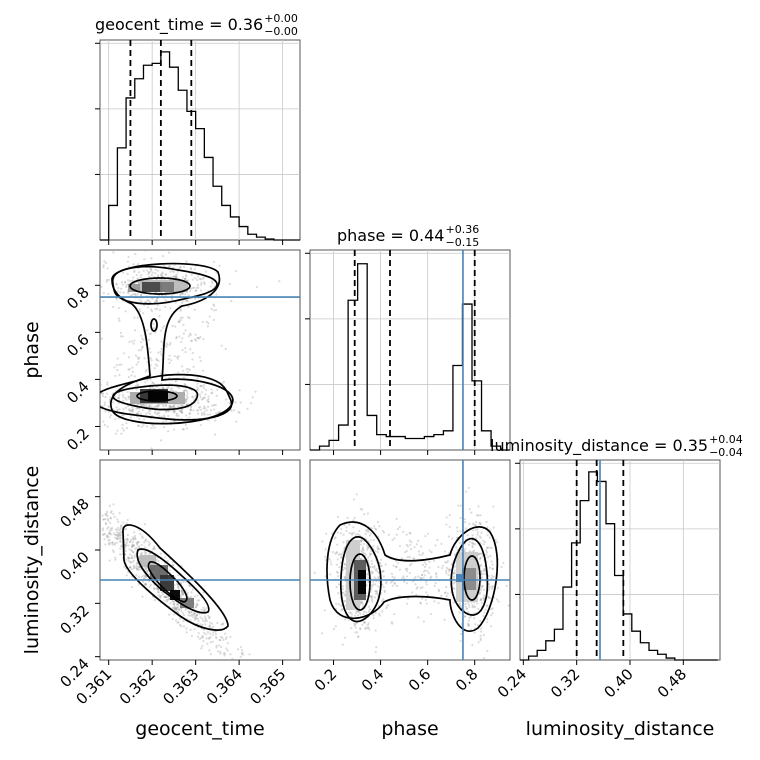 This screenshot has width=760, height=760. What do you see at coordinates (512, 683) in the screenshot?
I see `x-tick-label: 0.24` at bounding box center [512, 683].